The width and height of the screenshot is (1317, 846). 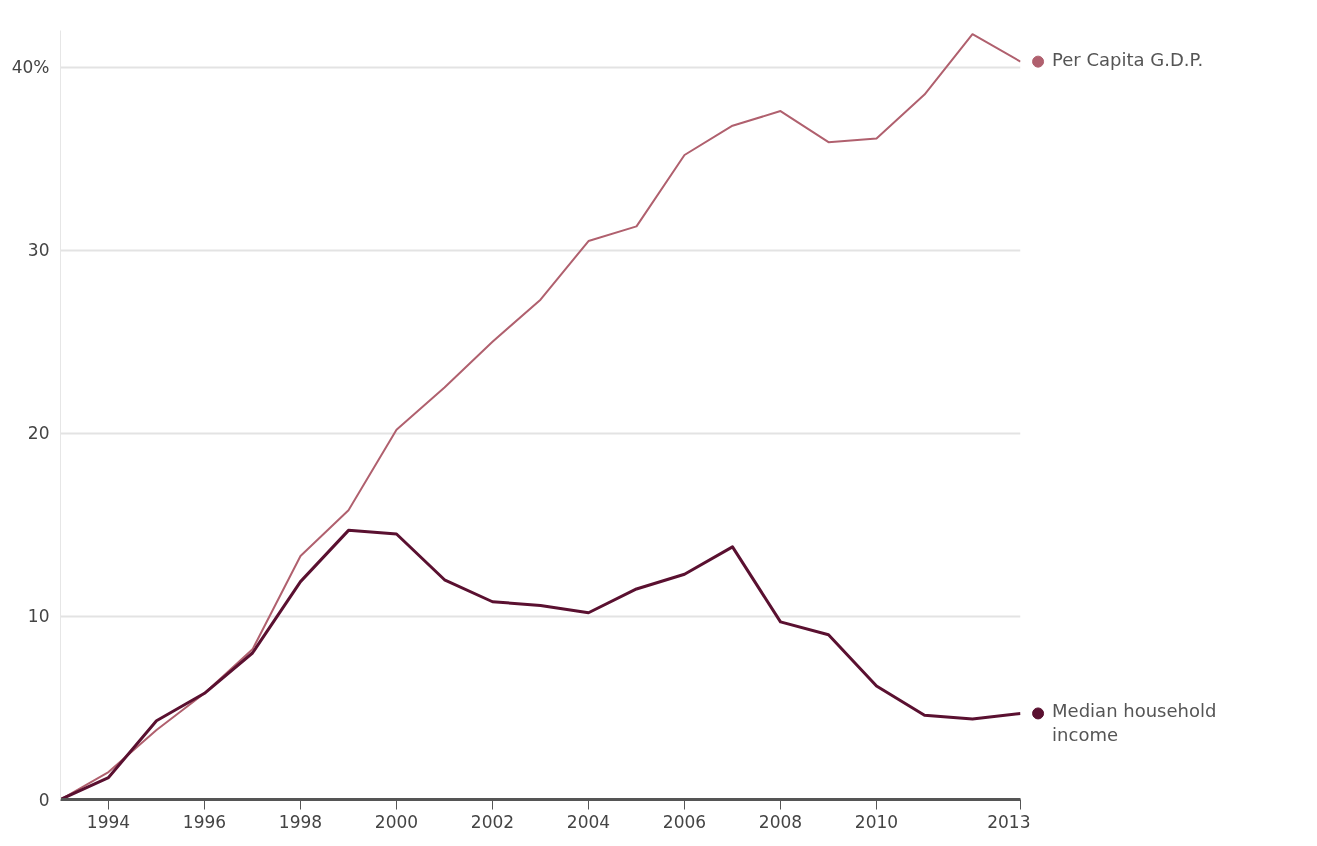 I want to click on x-tick-label: 2010, so click(x=876, y=821).